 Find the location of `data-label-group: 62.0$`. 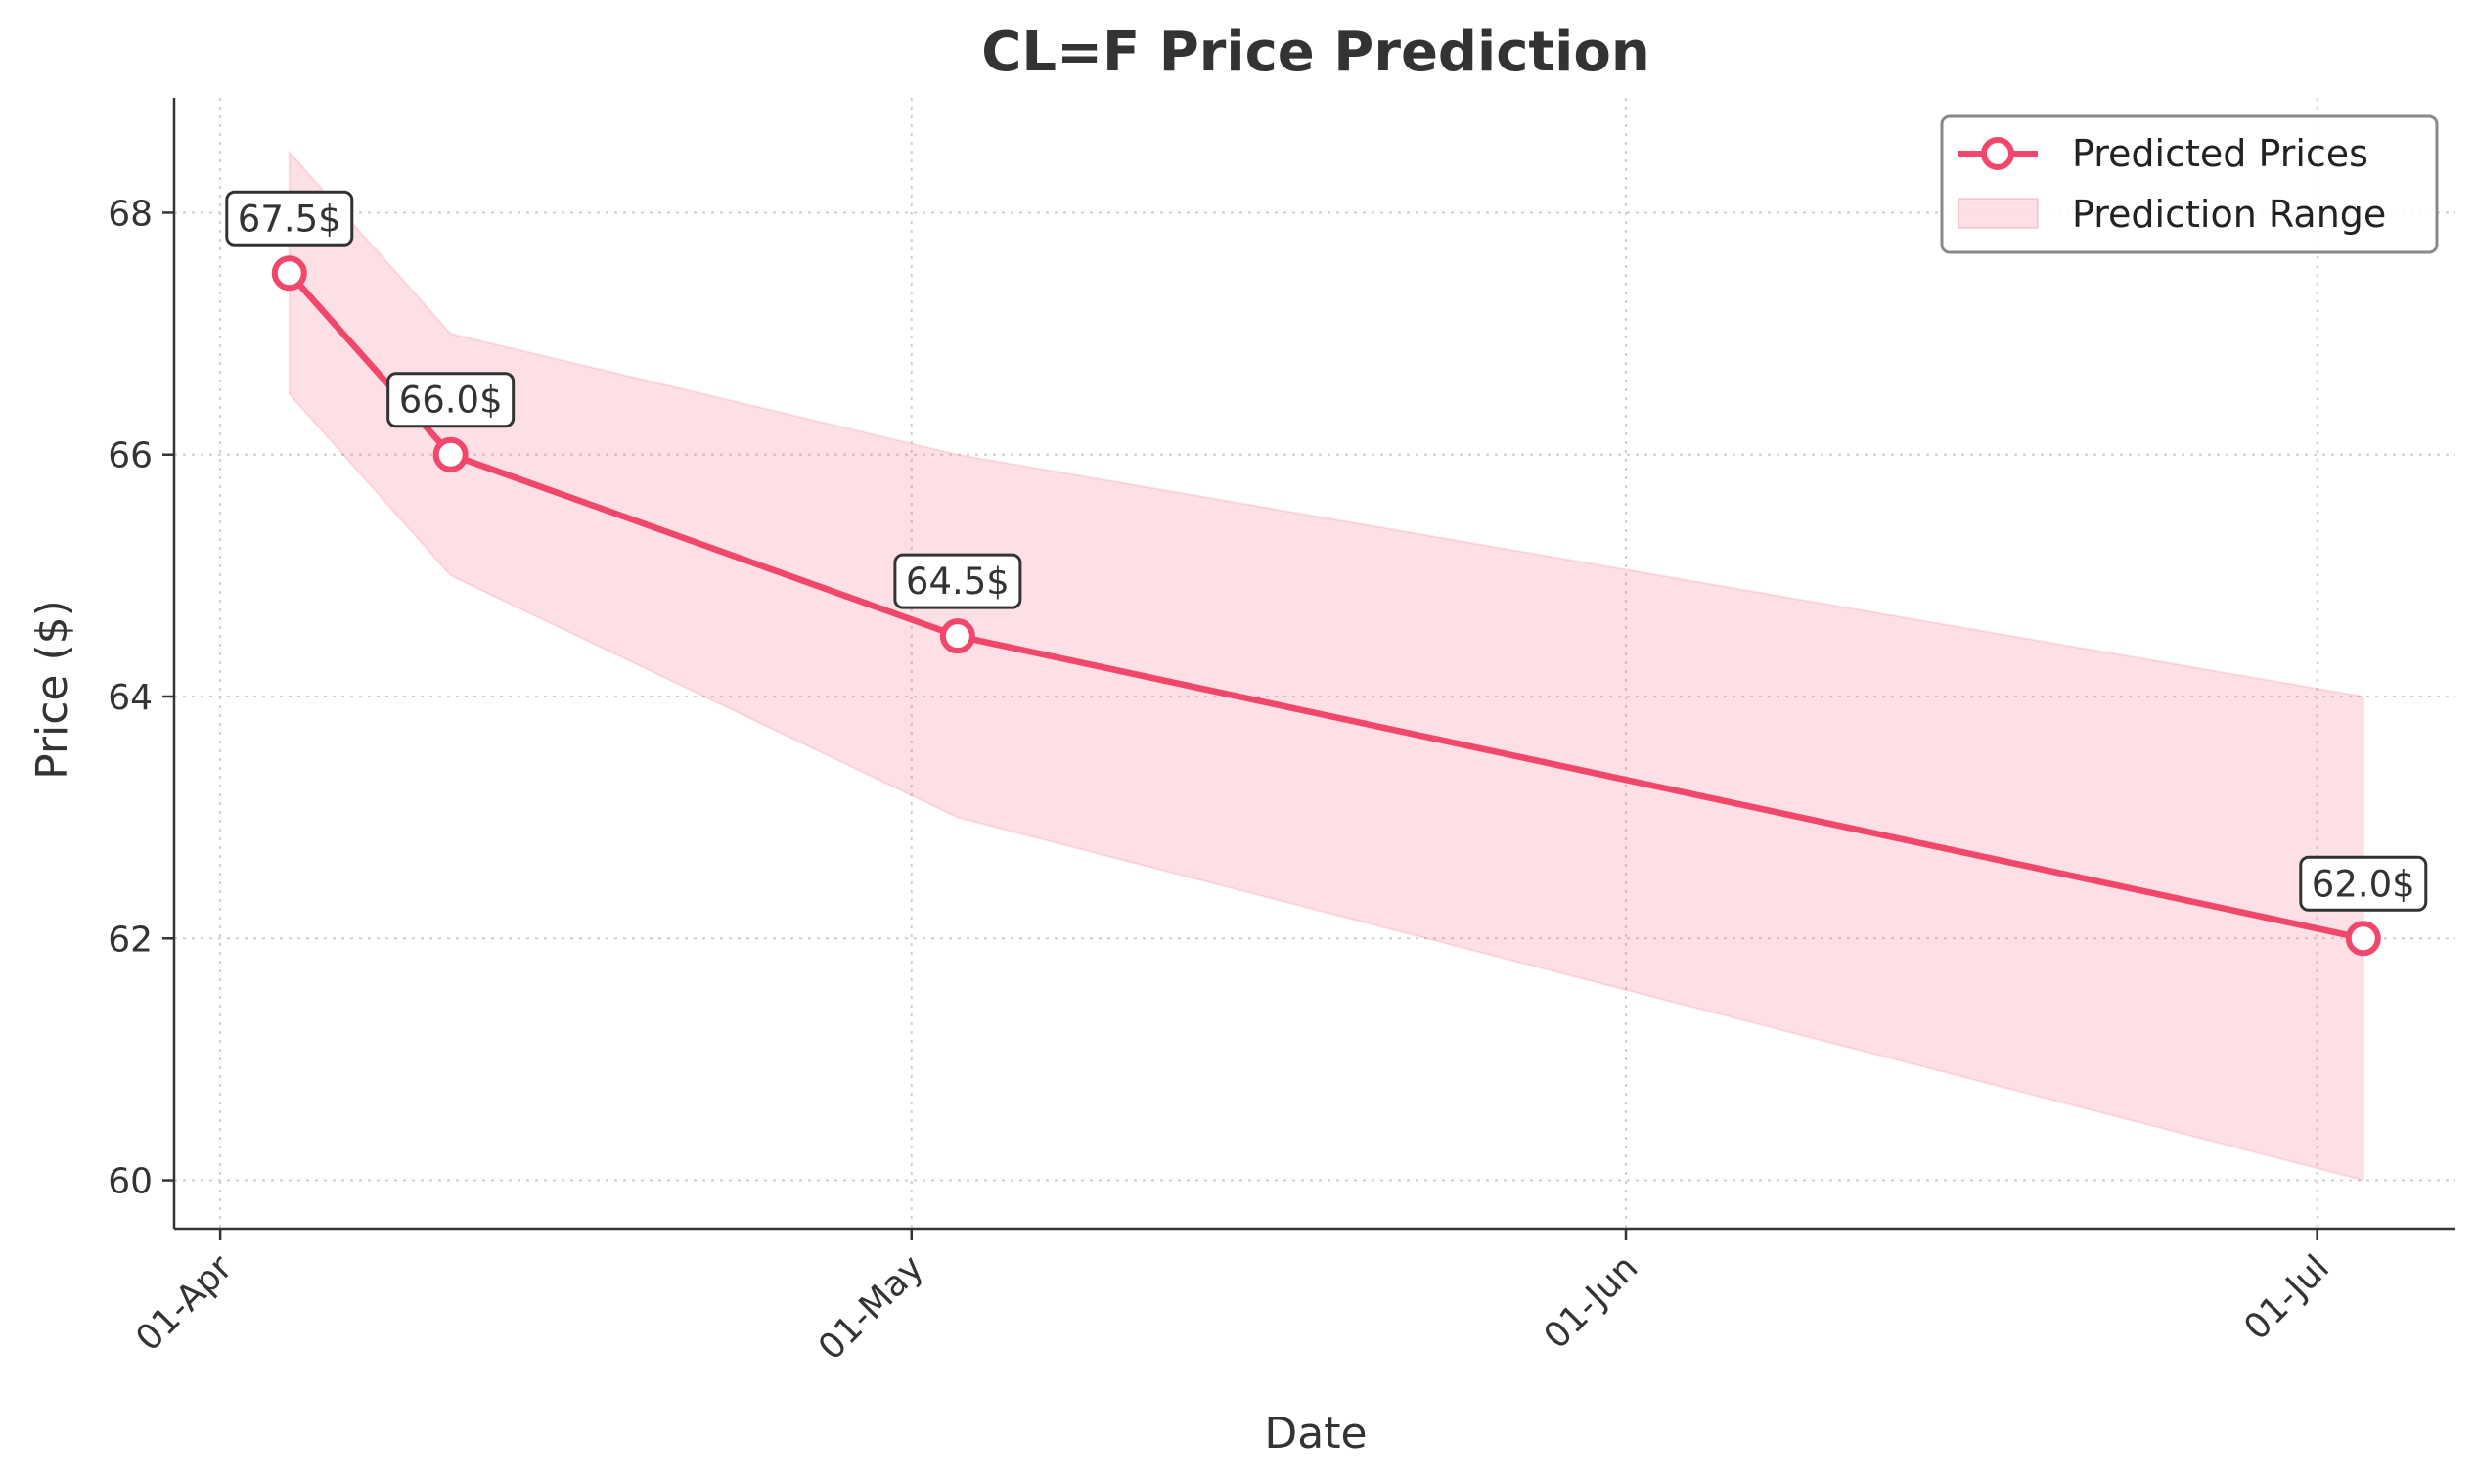

data-label-group: 62.0$ is located at coordinates (2364, 883).